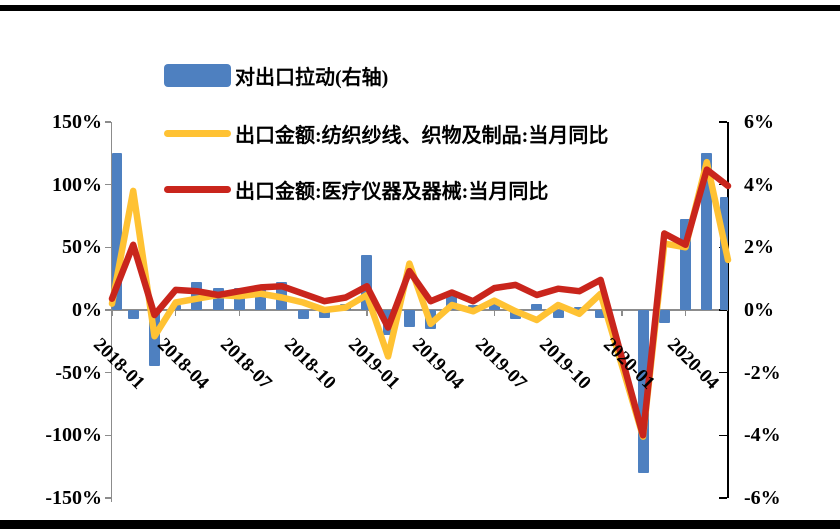  Describe the element at coordinates (419, 310) in the screenshot. I see `zero-axis-line` at that location.